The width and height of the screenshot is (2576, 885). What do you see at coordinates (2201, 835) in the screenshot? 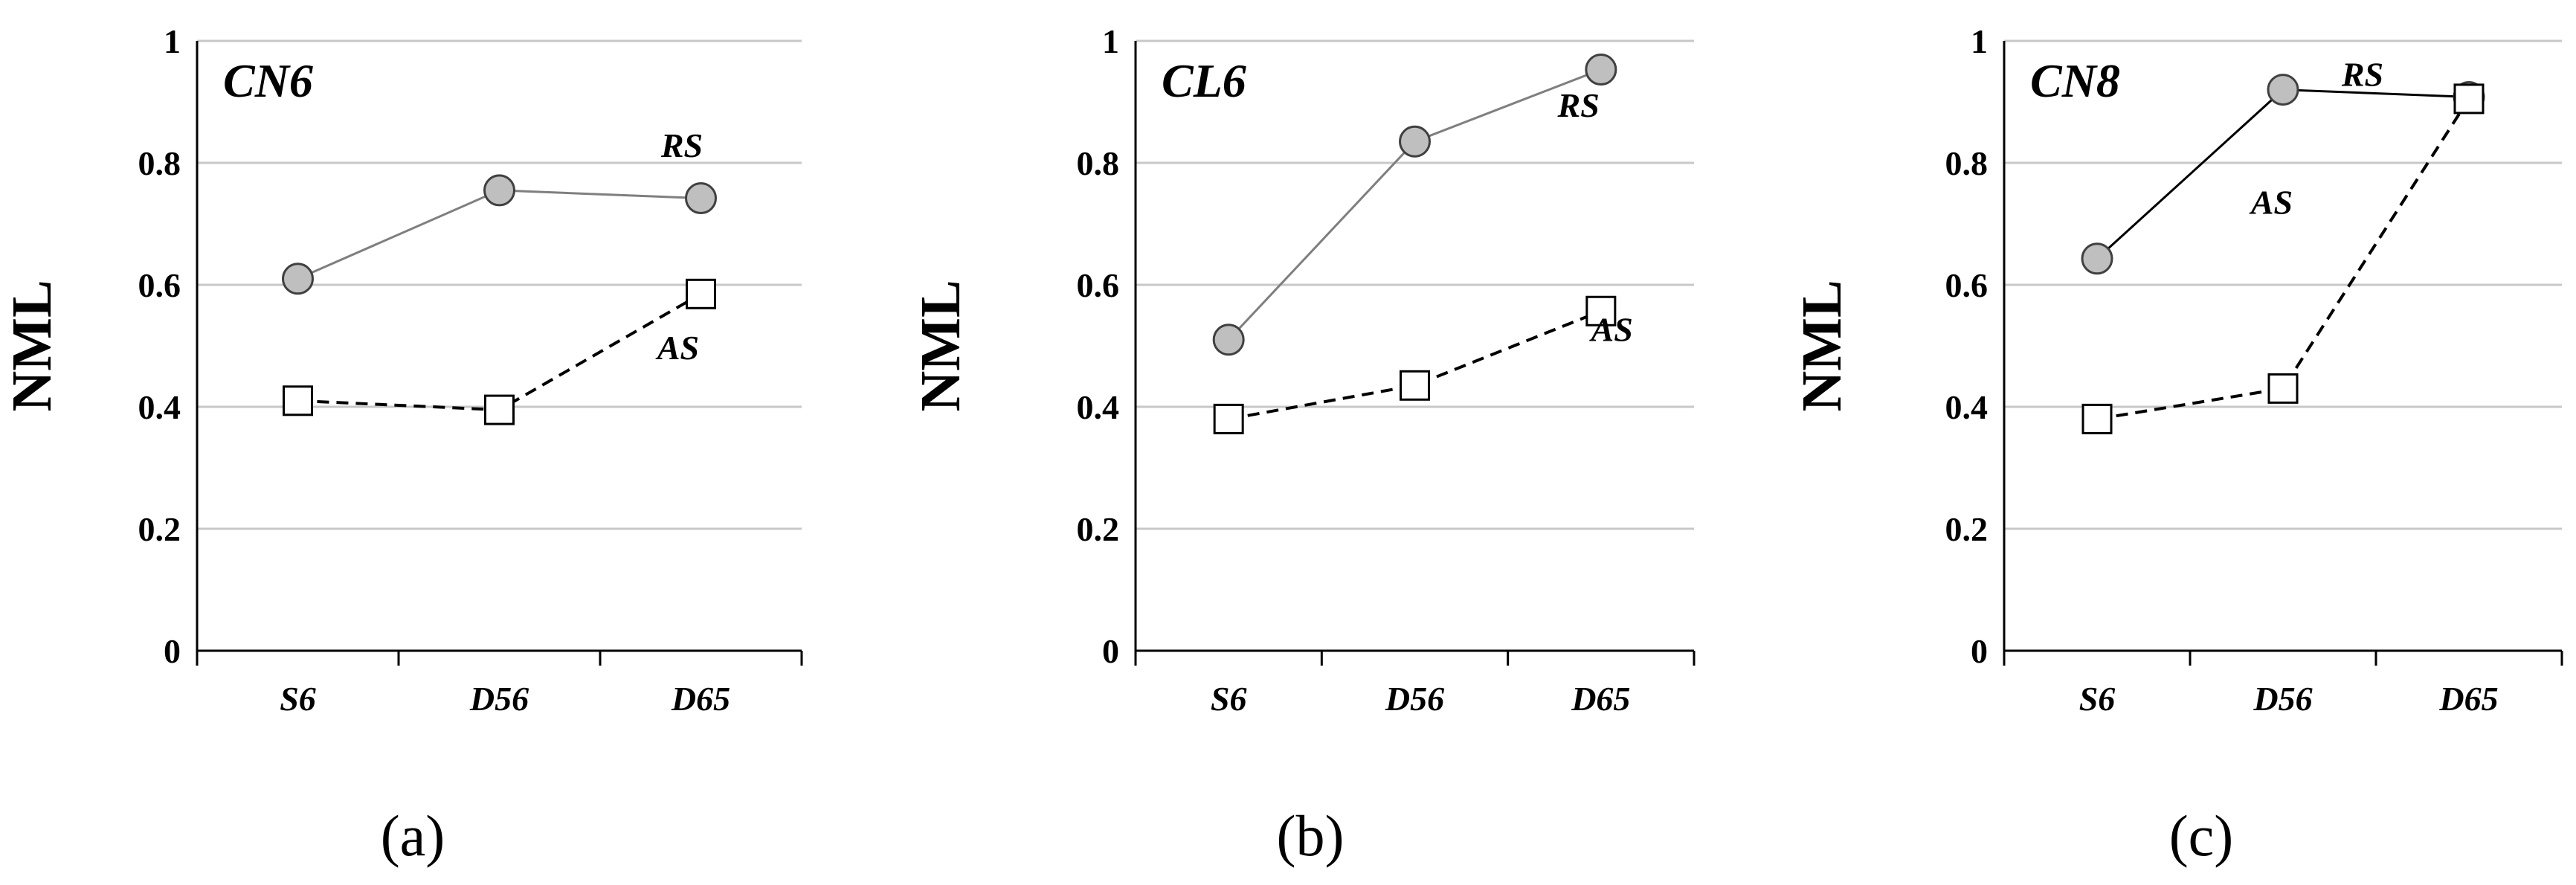
I see `panel-caption: (c)` at bounding box center [2201, 835].